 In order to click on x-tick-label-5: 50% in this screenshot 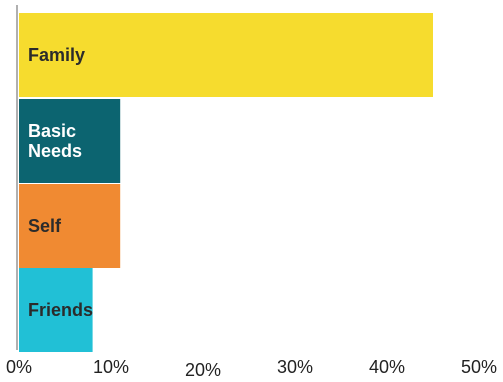, I will do `click(479, 367)`.